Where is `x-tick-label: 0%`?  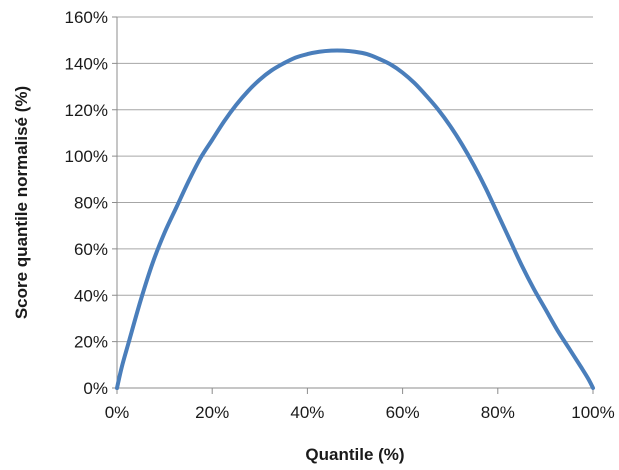 x-tick-label: 0% is located at coordinates (117, 412).